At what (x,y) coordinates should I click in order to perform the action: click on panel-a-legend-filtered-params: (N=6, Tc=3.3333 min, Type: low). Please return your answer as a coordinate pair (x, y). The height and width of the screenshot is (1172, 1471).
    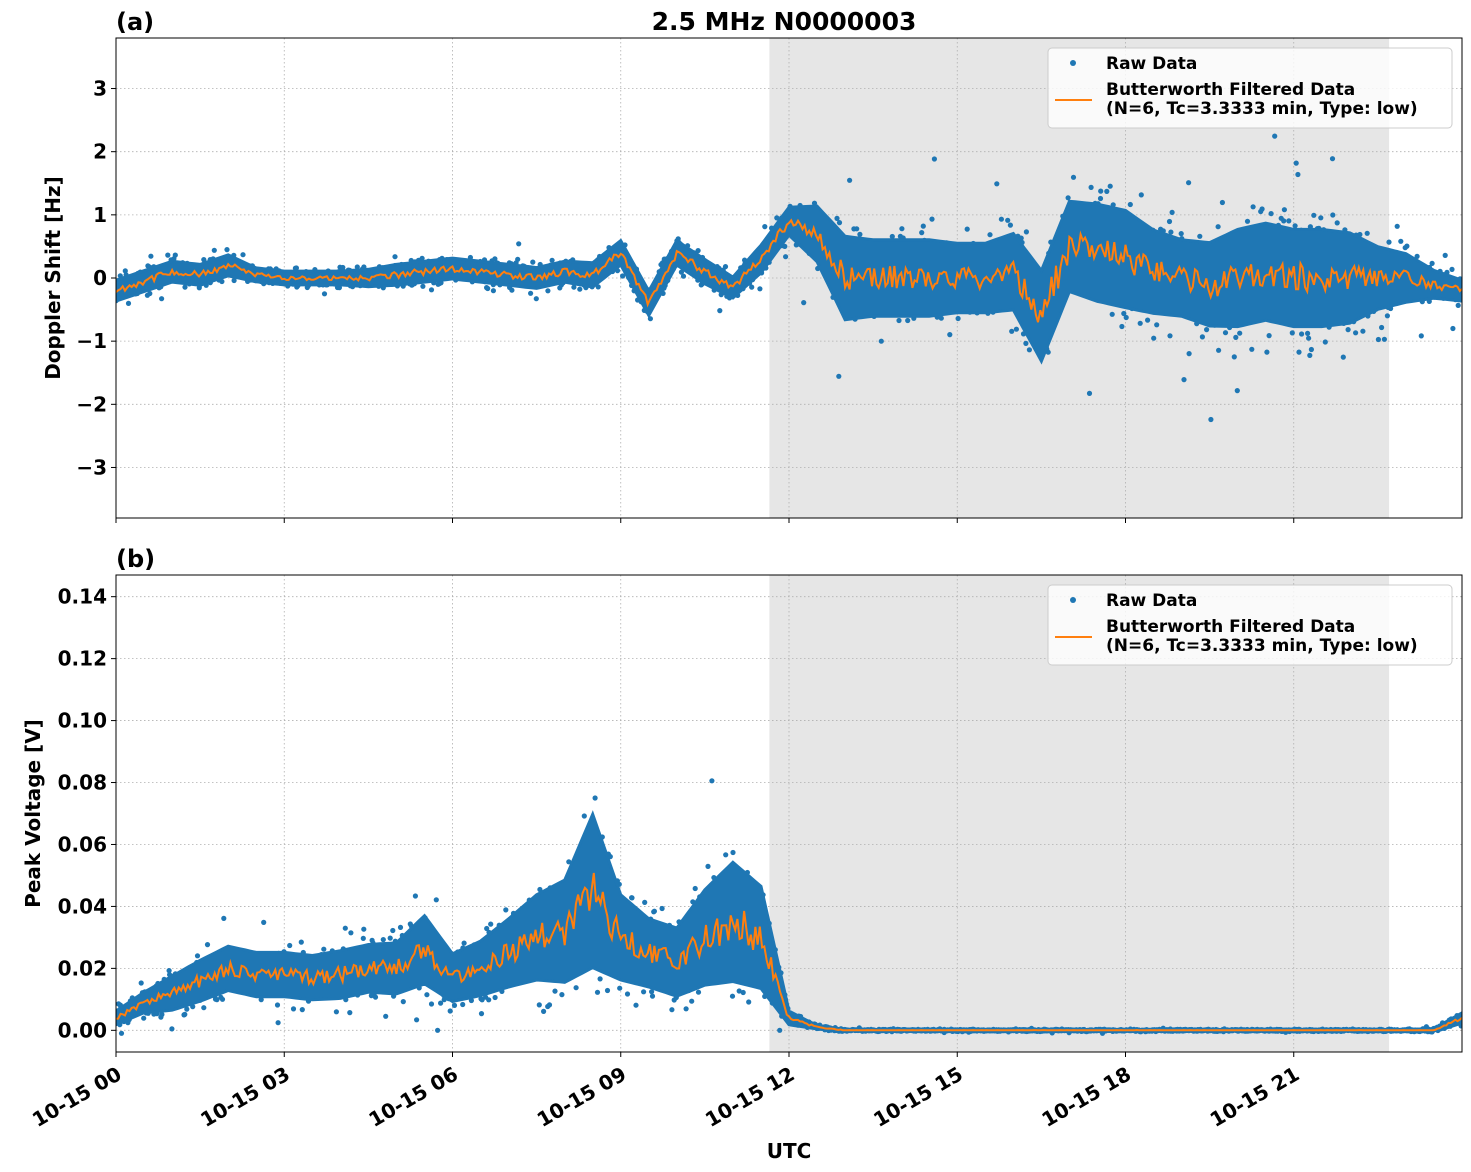
    Looking at the image, I should click on (1262, 109).